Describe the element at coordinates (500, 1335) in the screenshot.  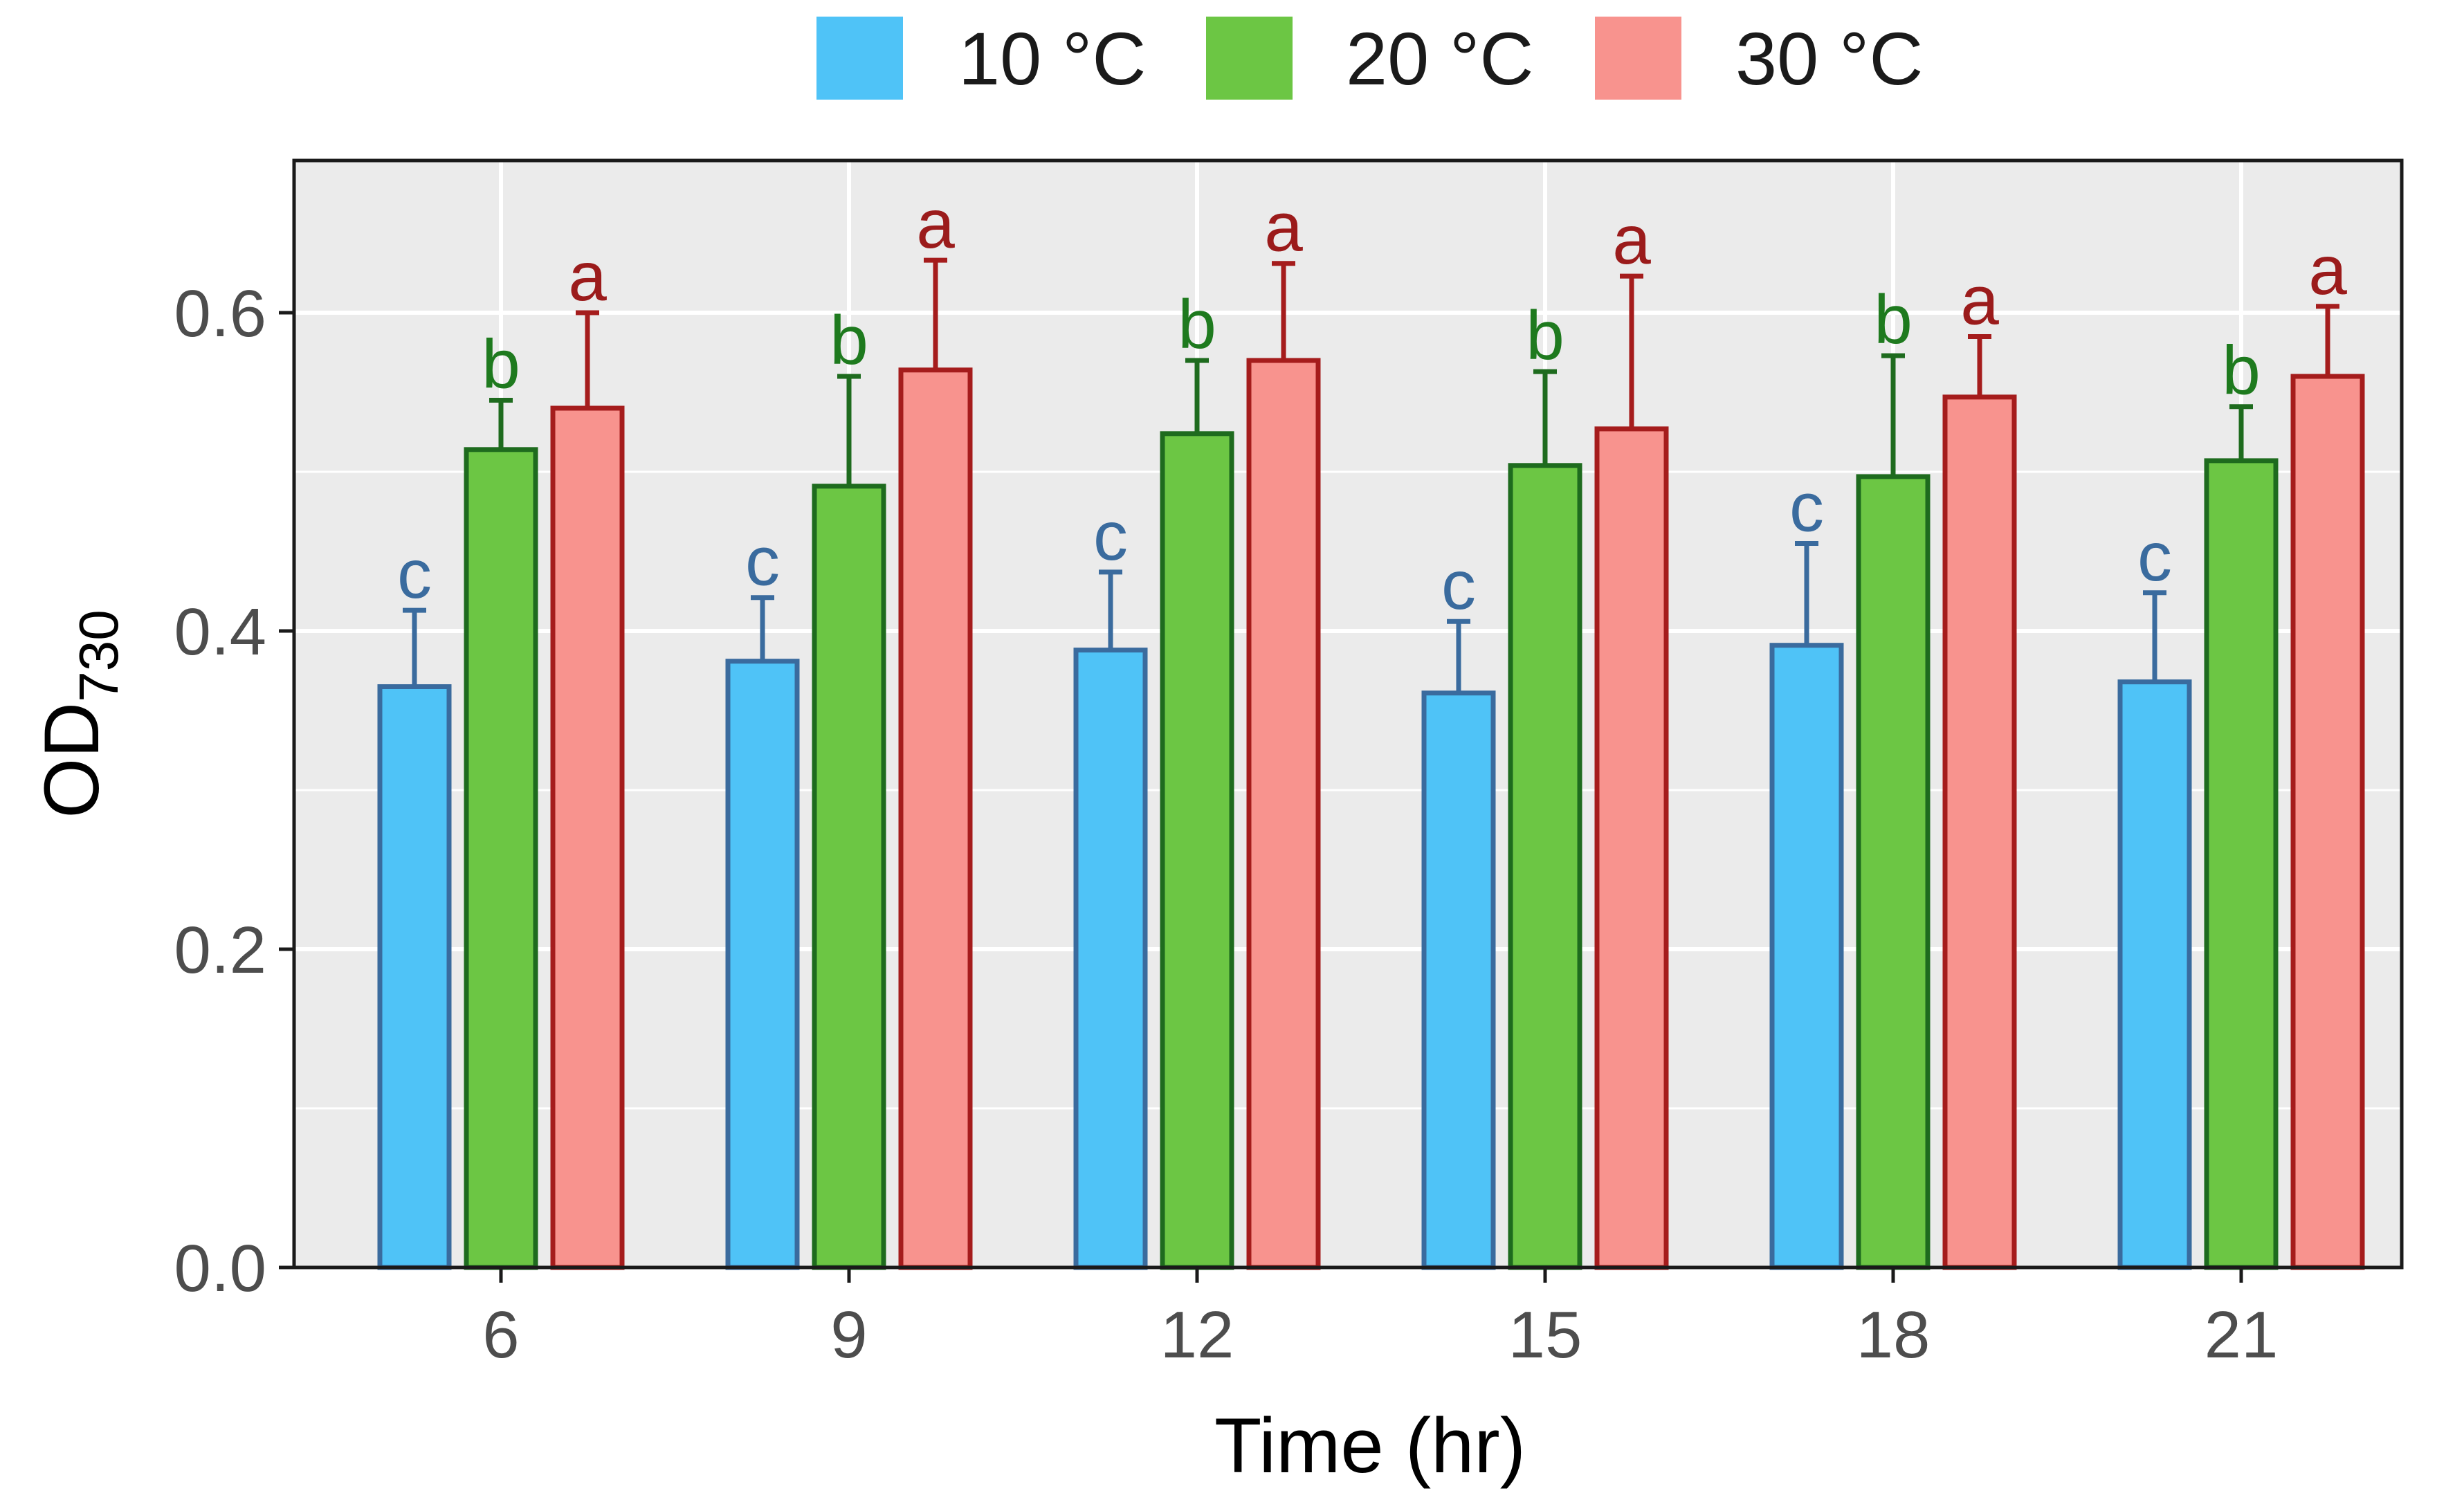
I see `x-tick-label: 6` at that location.